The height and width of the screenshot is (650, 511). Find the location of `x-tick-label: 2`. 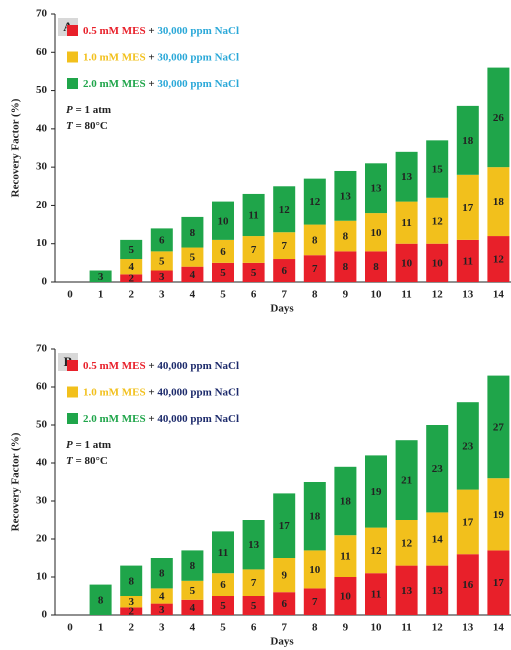

x-tick-label: 2 is located at coordinates (131, 295).